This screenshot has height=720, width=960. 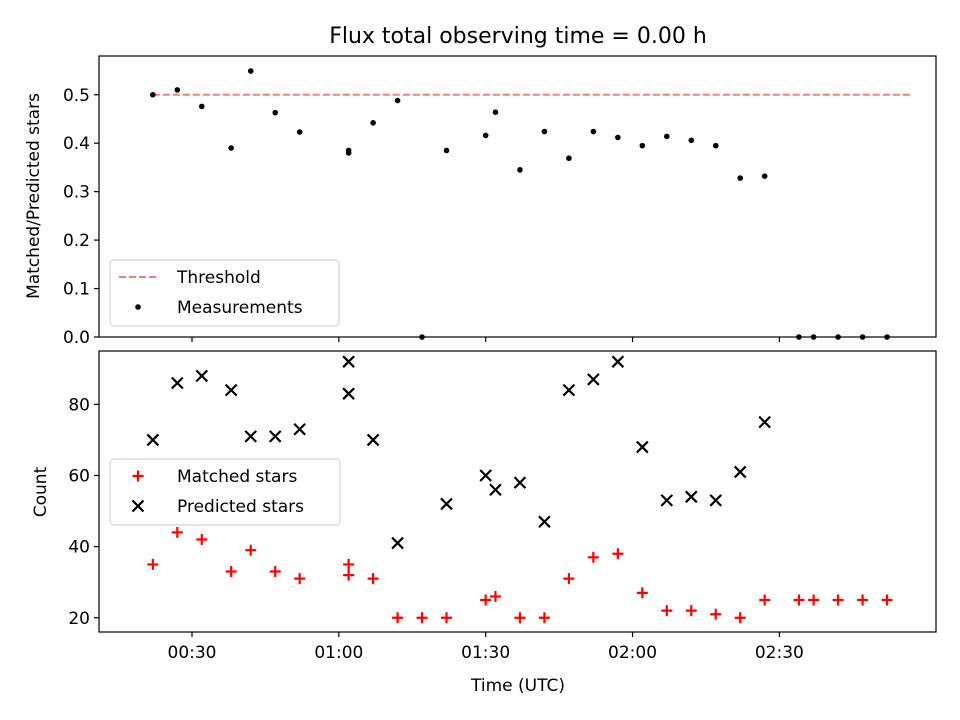 What do you see at coordinates (138, 476) in the screenshot?
I see `legend-matched-swatch` at bounding box center [138, 476].